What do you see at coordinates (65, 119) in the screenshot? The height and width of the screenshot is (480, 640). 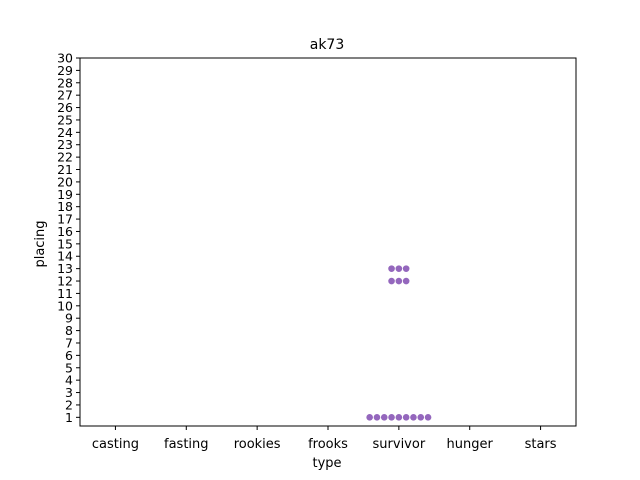 I see `y-tick-label: 25` at bounding box center [65, 119].